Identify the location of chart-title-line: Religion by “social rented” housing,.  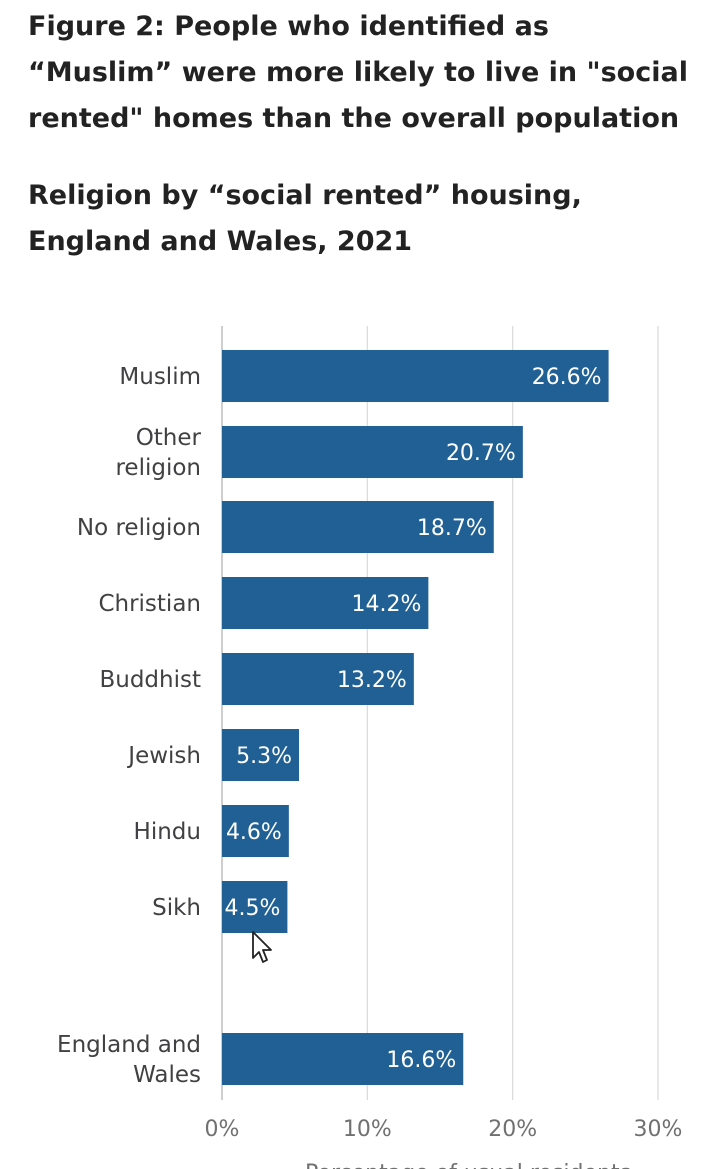
(305, 195).